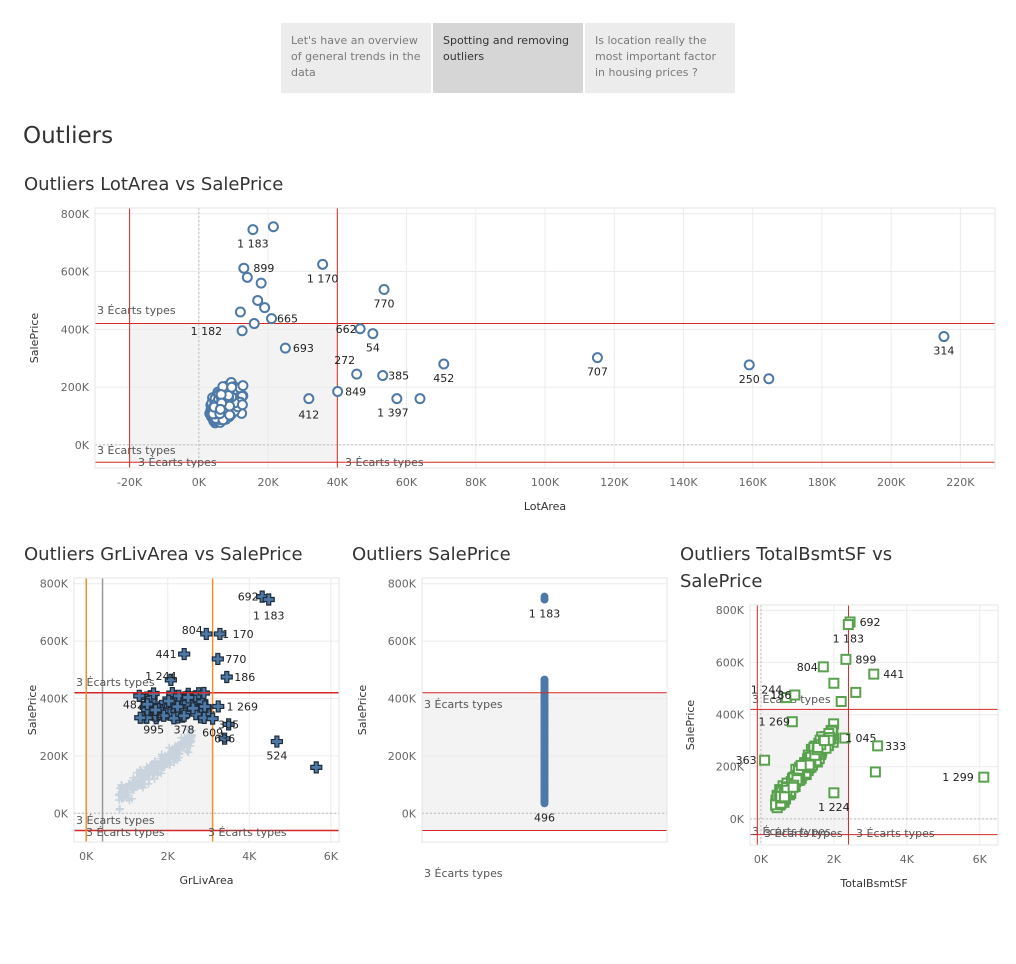 The height and width of the screenshot is (964, 1016). What do you see at coordinates (544, 817) in the screenshot?
I see `data-label: 496` at bounding box center [544, 817].